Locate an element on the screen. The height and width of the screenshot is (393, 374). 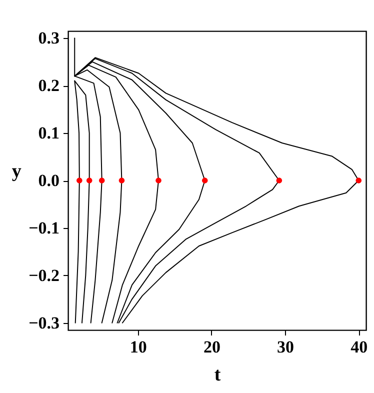
y-tick-label: −0.2 is located at coordinates (44, 275).